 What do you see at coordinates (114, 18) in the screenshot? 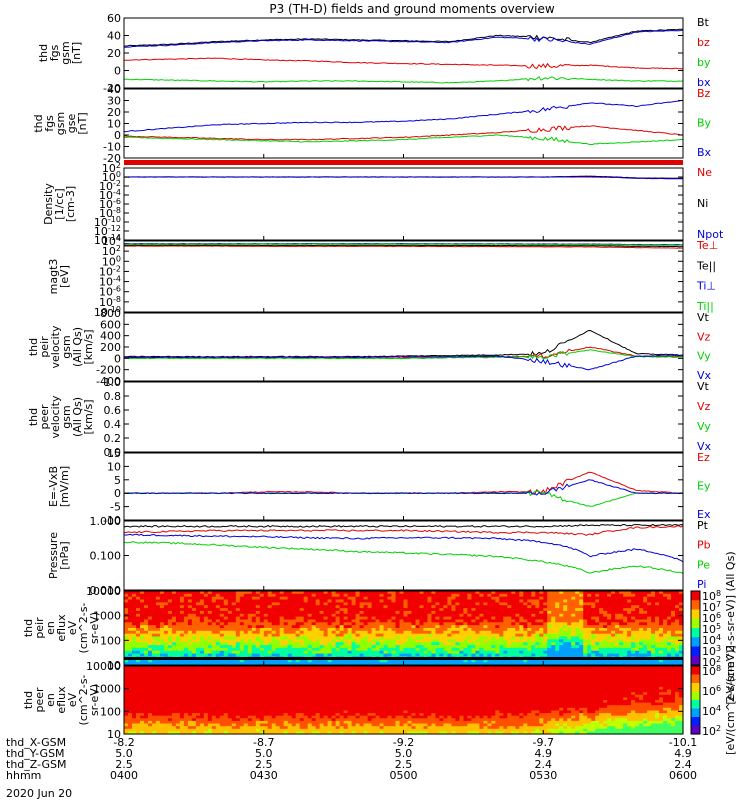
I see `y-tick-label: 60` at bounding box center [114, 18].